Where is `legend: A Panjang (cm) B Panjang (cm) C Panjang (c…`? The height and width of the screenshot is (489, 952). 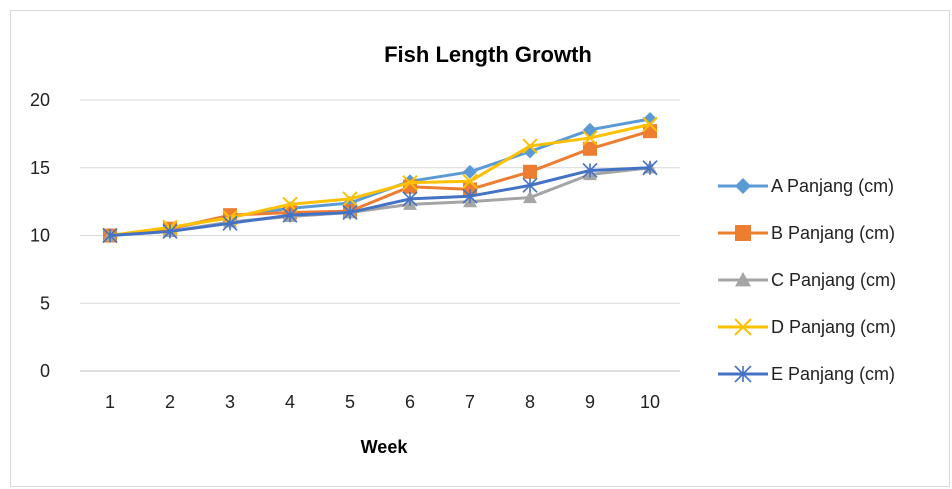 legend: A Panjang (cm) B Panjang (cm) C Panjang (c… is located at coordinates (807, 280).